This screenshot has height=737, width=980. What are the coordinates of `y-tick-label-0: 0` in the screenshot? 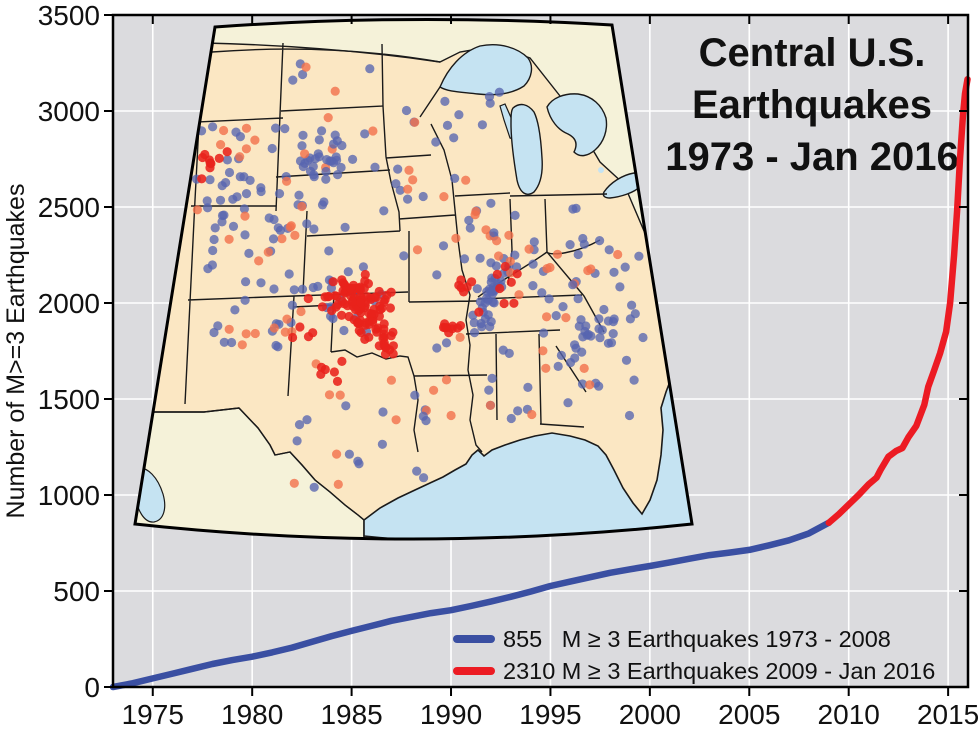 It's located at (92, 687).